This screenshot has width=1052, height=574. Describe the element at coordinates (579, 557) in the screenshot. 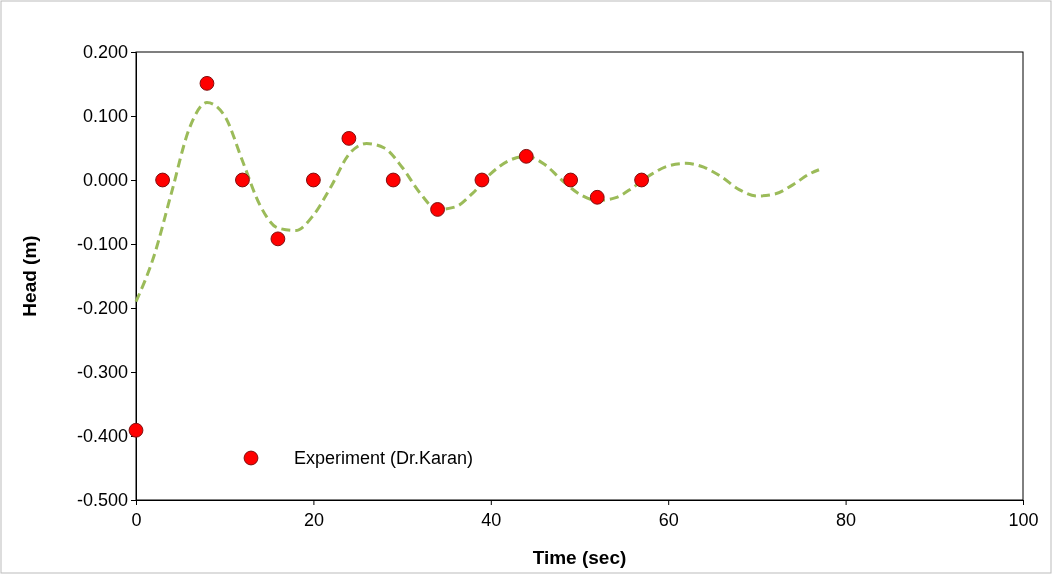

I see `x-axis-title: Time (sec)` at that location.